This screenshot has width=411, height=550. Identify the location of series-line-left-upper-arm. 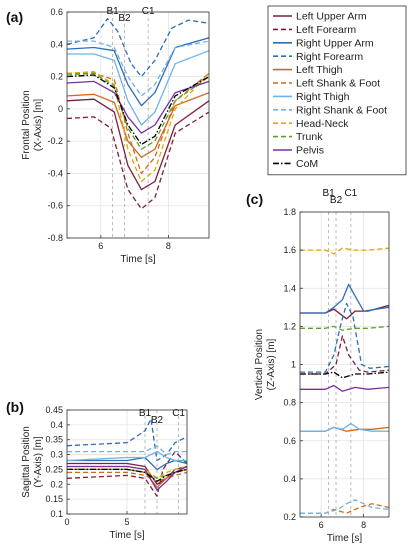
(138, 144).